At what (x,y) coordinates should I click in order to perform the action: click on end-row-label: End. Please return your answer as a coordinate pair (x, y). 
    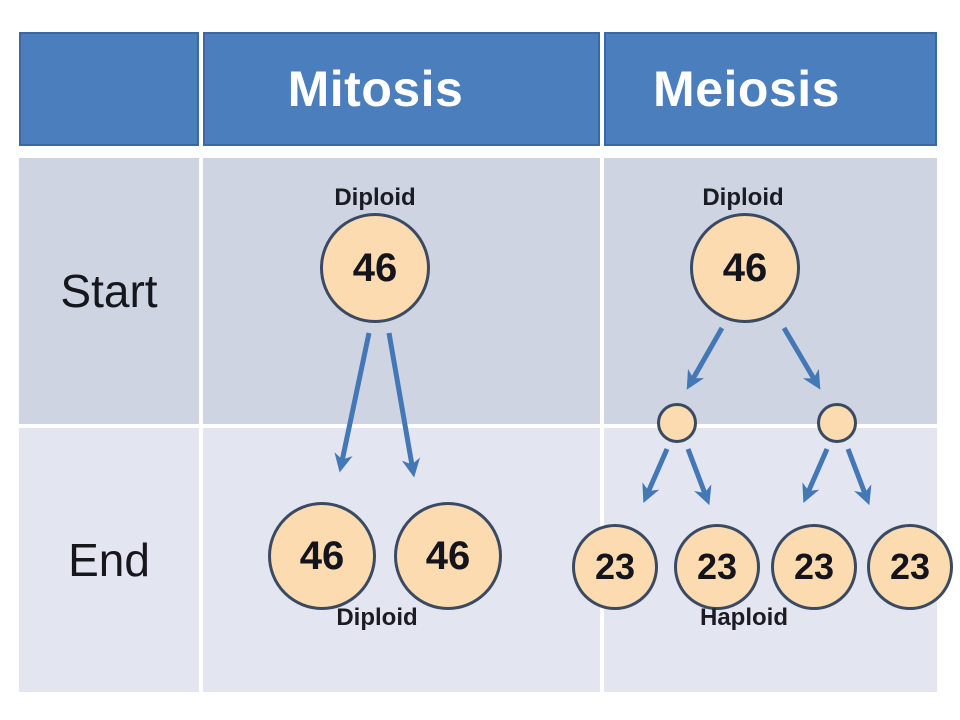
    Looking at the image, I should click on (109, 560).